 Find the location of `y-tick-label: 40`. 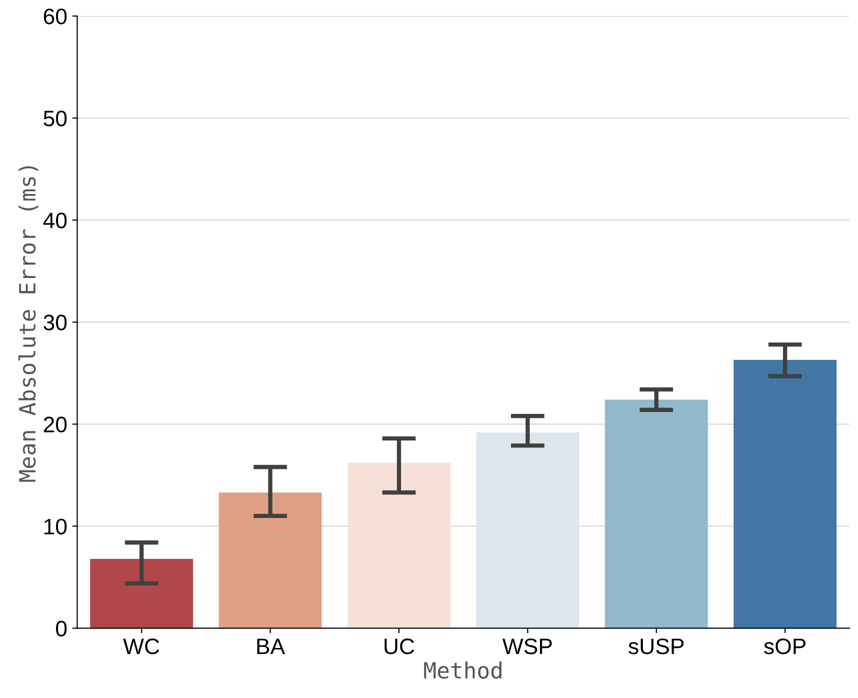

y-tick-label: 40 is located at coordinates (55, 220).